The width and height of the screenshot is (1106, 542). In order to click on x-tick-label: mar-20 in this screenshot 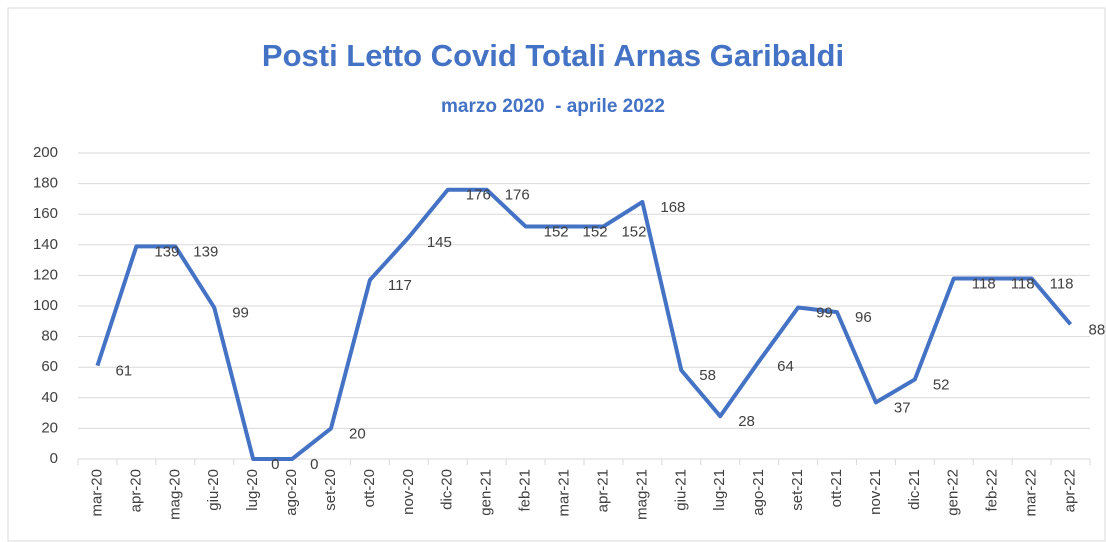, I will do `click(96, 493)`.